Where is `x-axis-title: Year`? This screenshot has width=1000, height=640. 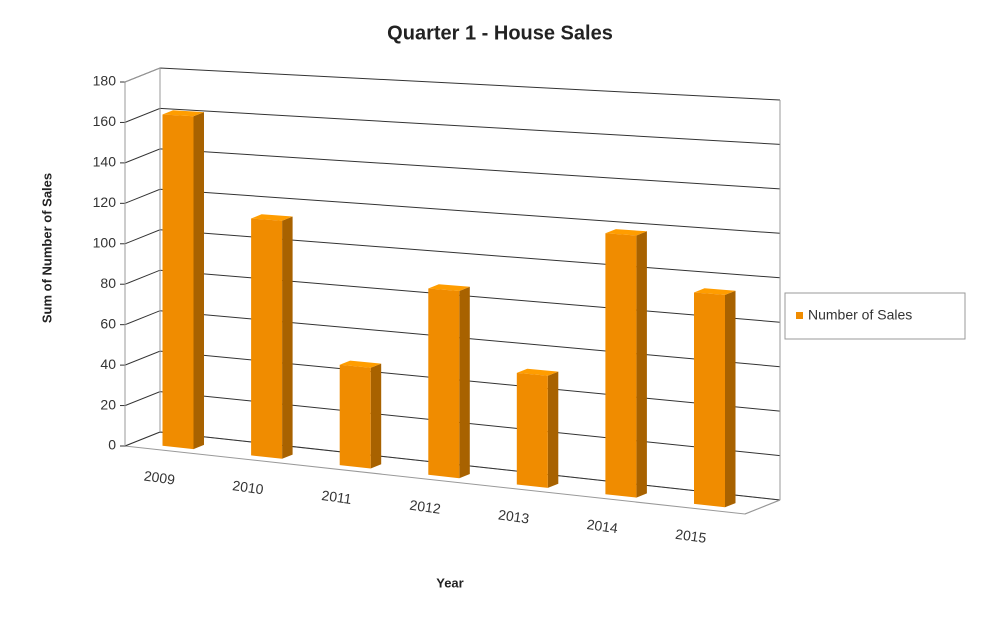 x-axis-title: Year is located at coordinates (449, 582).